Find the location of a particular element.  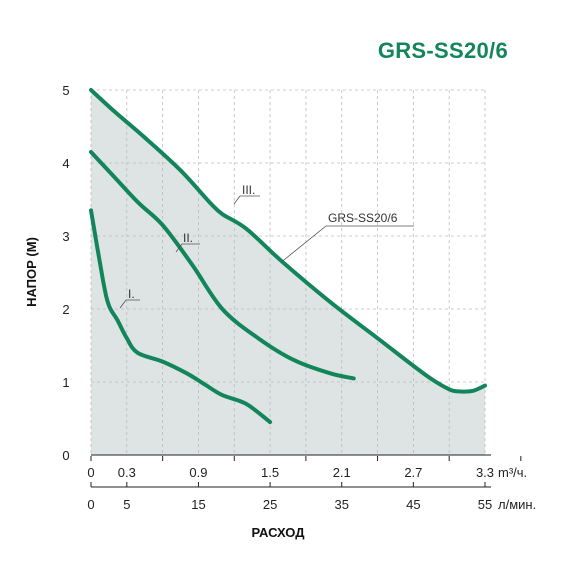

y-tick-label: 1 is located at coordinates (65, 382).